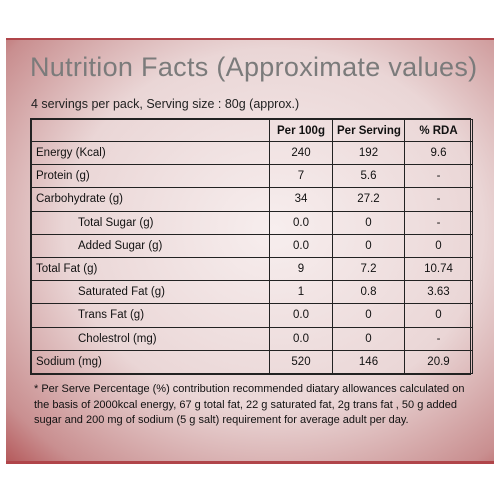 This screenshot has width=500, height=500. I want to click on table-row: Saturated Fat (g) 1 0.8 3.63, so click(252, 292).